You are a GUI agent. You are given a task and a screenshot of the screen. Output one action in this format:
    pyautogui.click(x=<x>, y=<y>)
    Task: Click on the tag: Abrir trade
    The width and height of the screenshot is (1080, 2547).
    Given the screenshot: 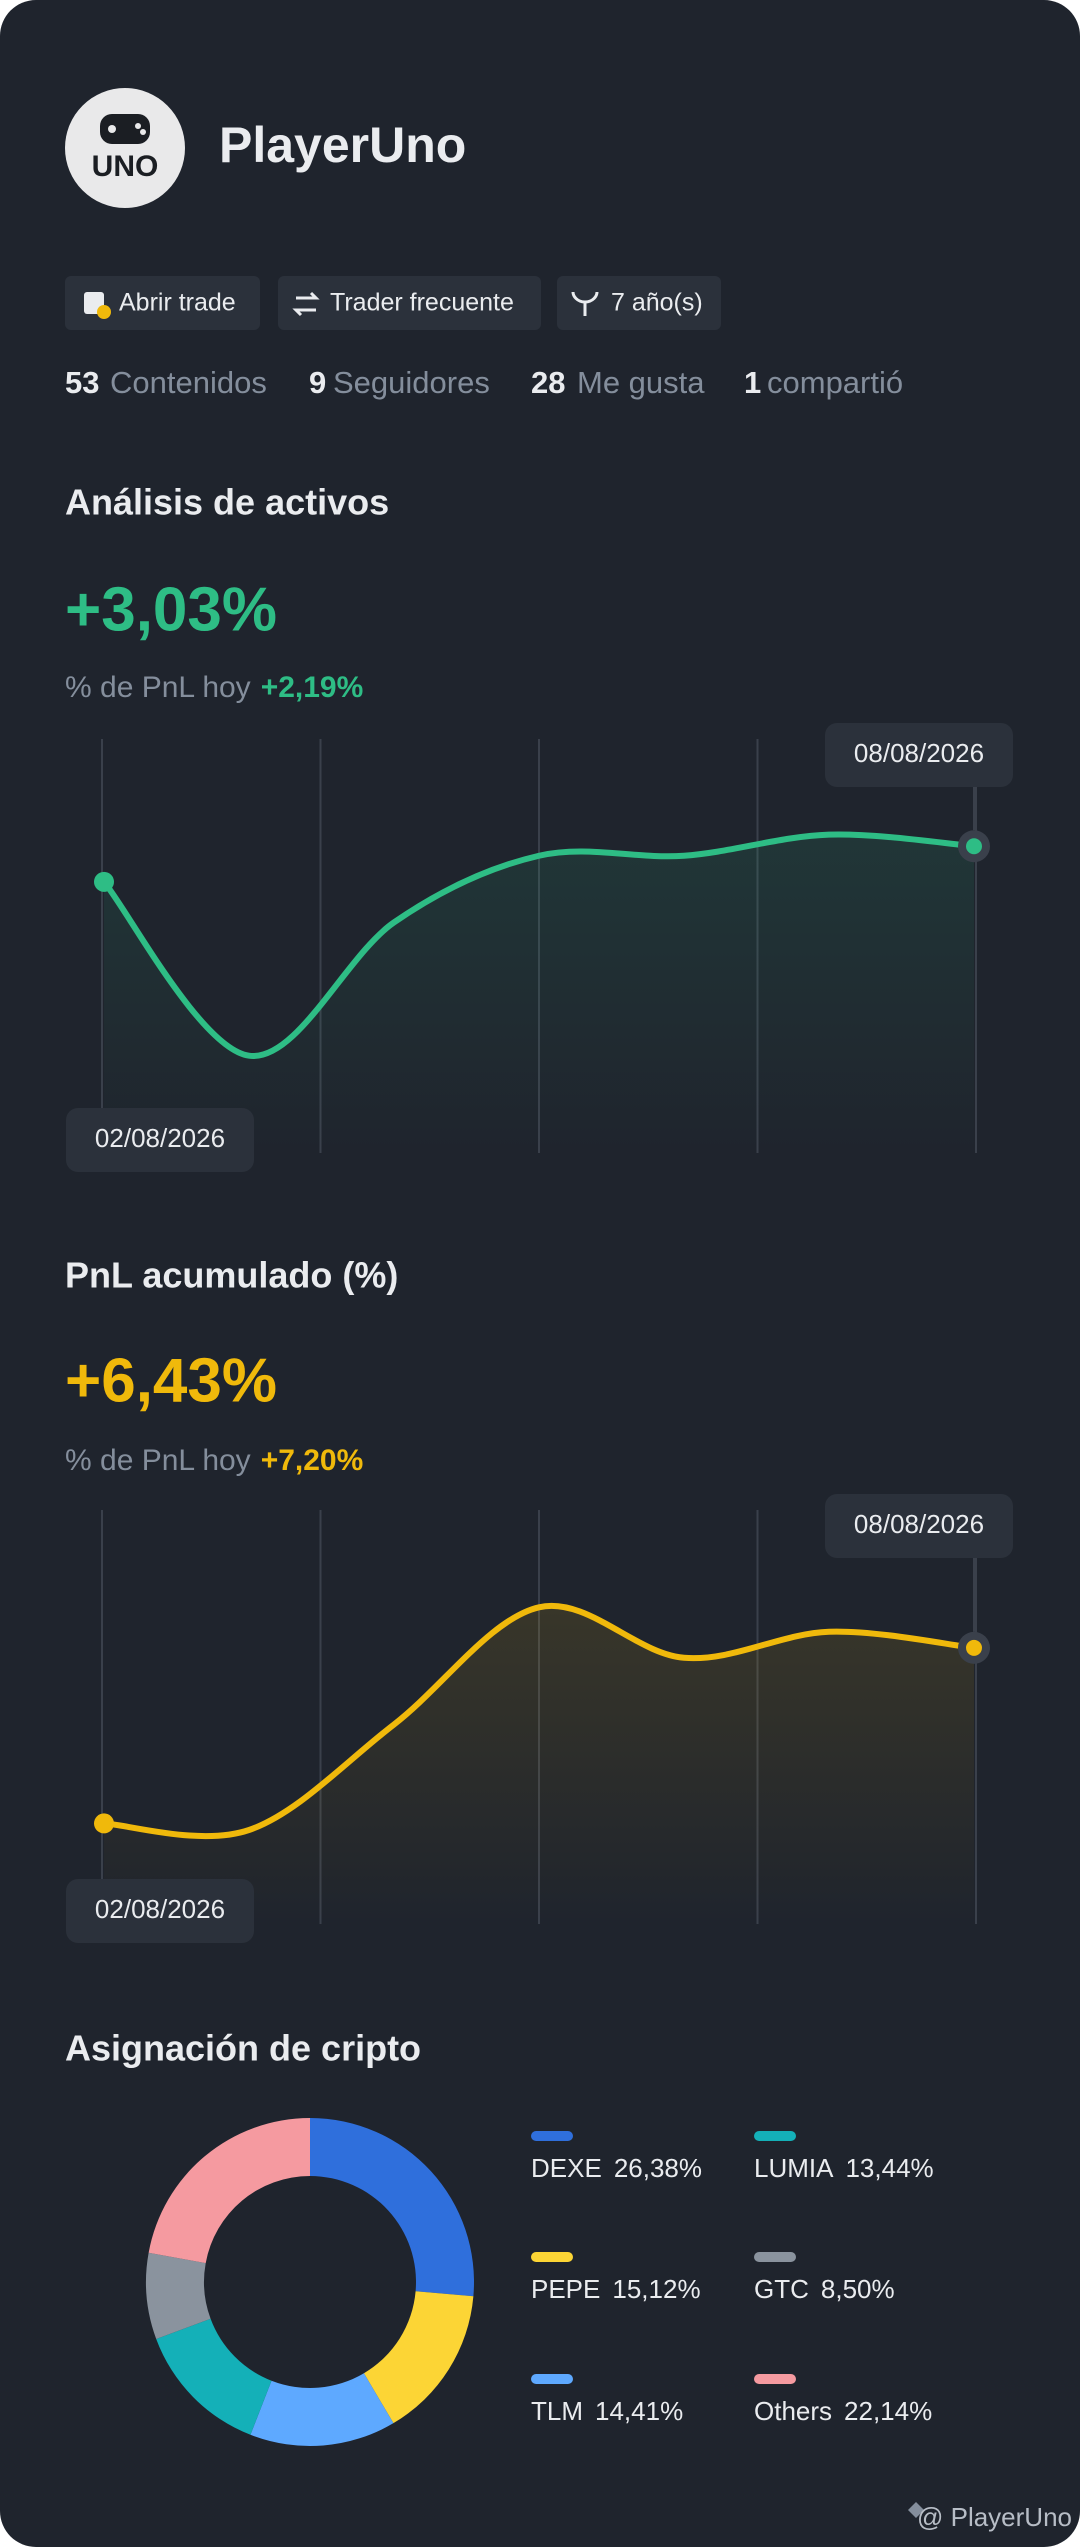 What is the action you would take?
    pyautogui.click(x=162, y=303)
    